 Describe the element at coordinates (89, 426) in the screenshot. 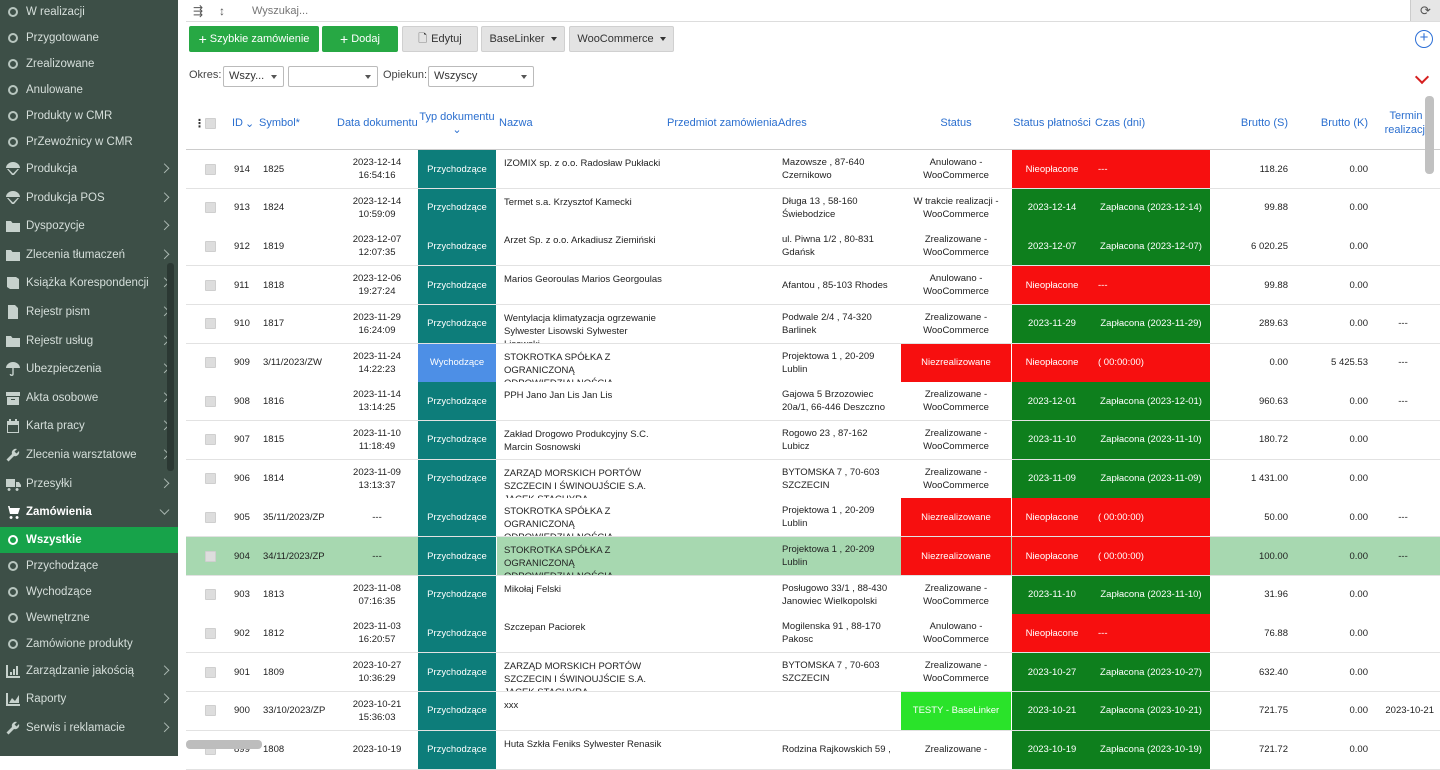

I see `sidebar-item-karta-pracy: Karta pracy` at that location.